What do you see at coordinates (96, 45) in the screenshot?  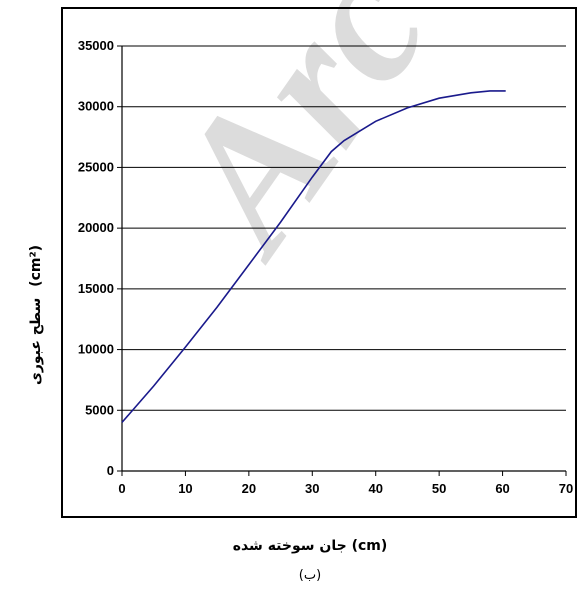 I see `y-tick-label: 35000` at bounding box center [96, 45].